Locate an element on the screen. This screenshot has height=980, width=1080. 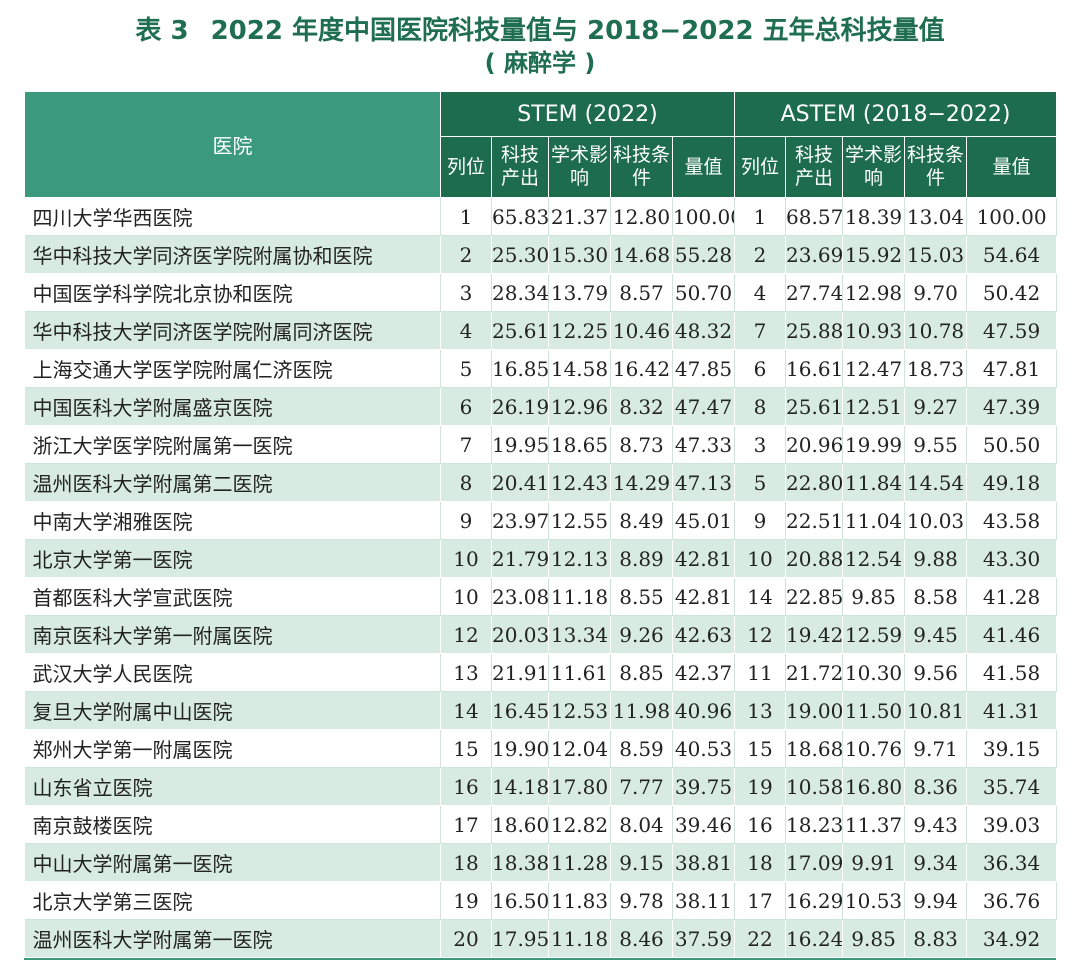
astem-condition-cell: 8.36 is located at coordinates (936, 786).